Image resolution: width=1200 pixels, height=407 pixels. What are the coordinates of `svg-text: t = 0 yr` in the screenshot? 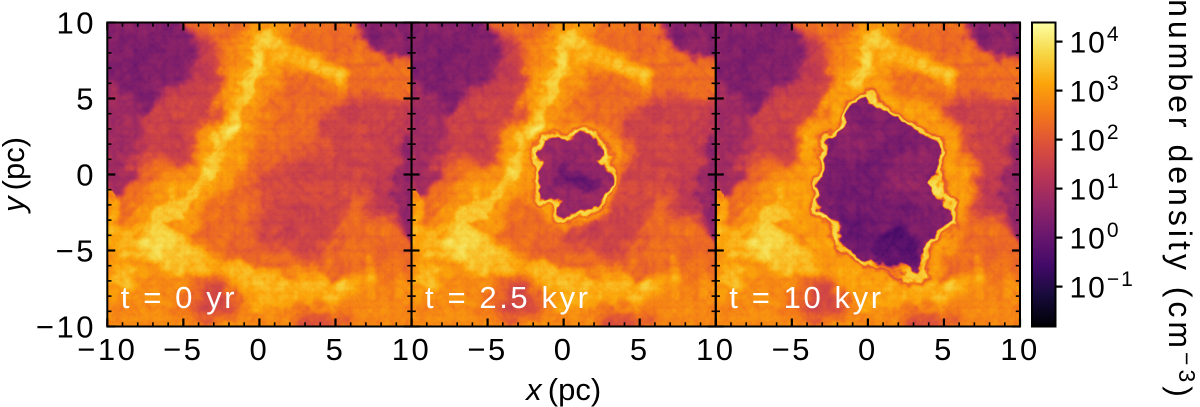 It's located at (179, 297).